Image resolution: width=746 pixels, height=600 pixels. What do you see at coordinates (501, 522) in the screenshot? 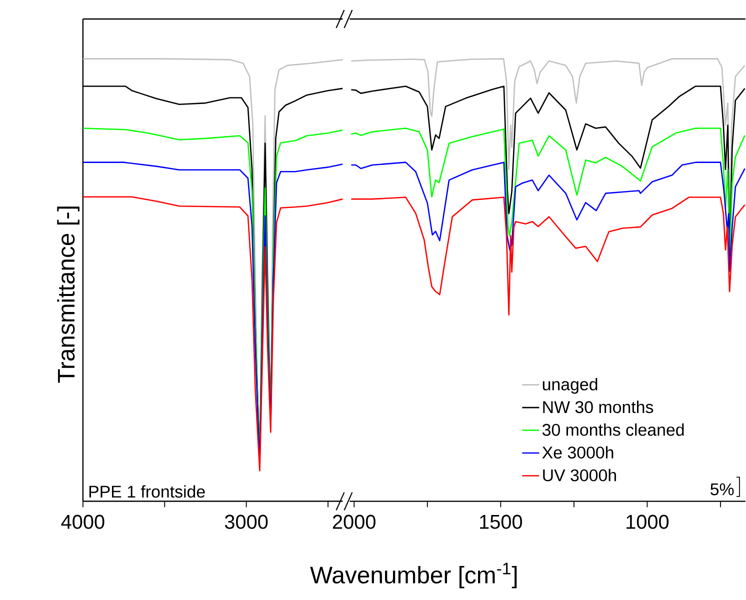
I see `x-tick-label: 1500` at bounding box center [501, 522].